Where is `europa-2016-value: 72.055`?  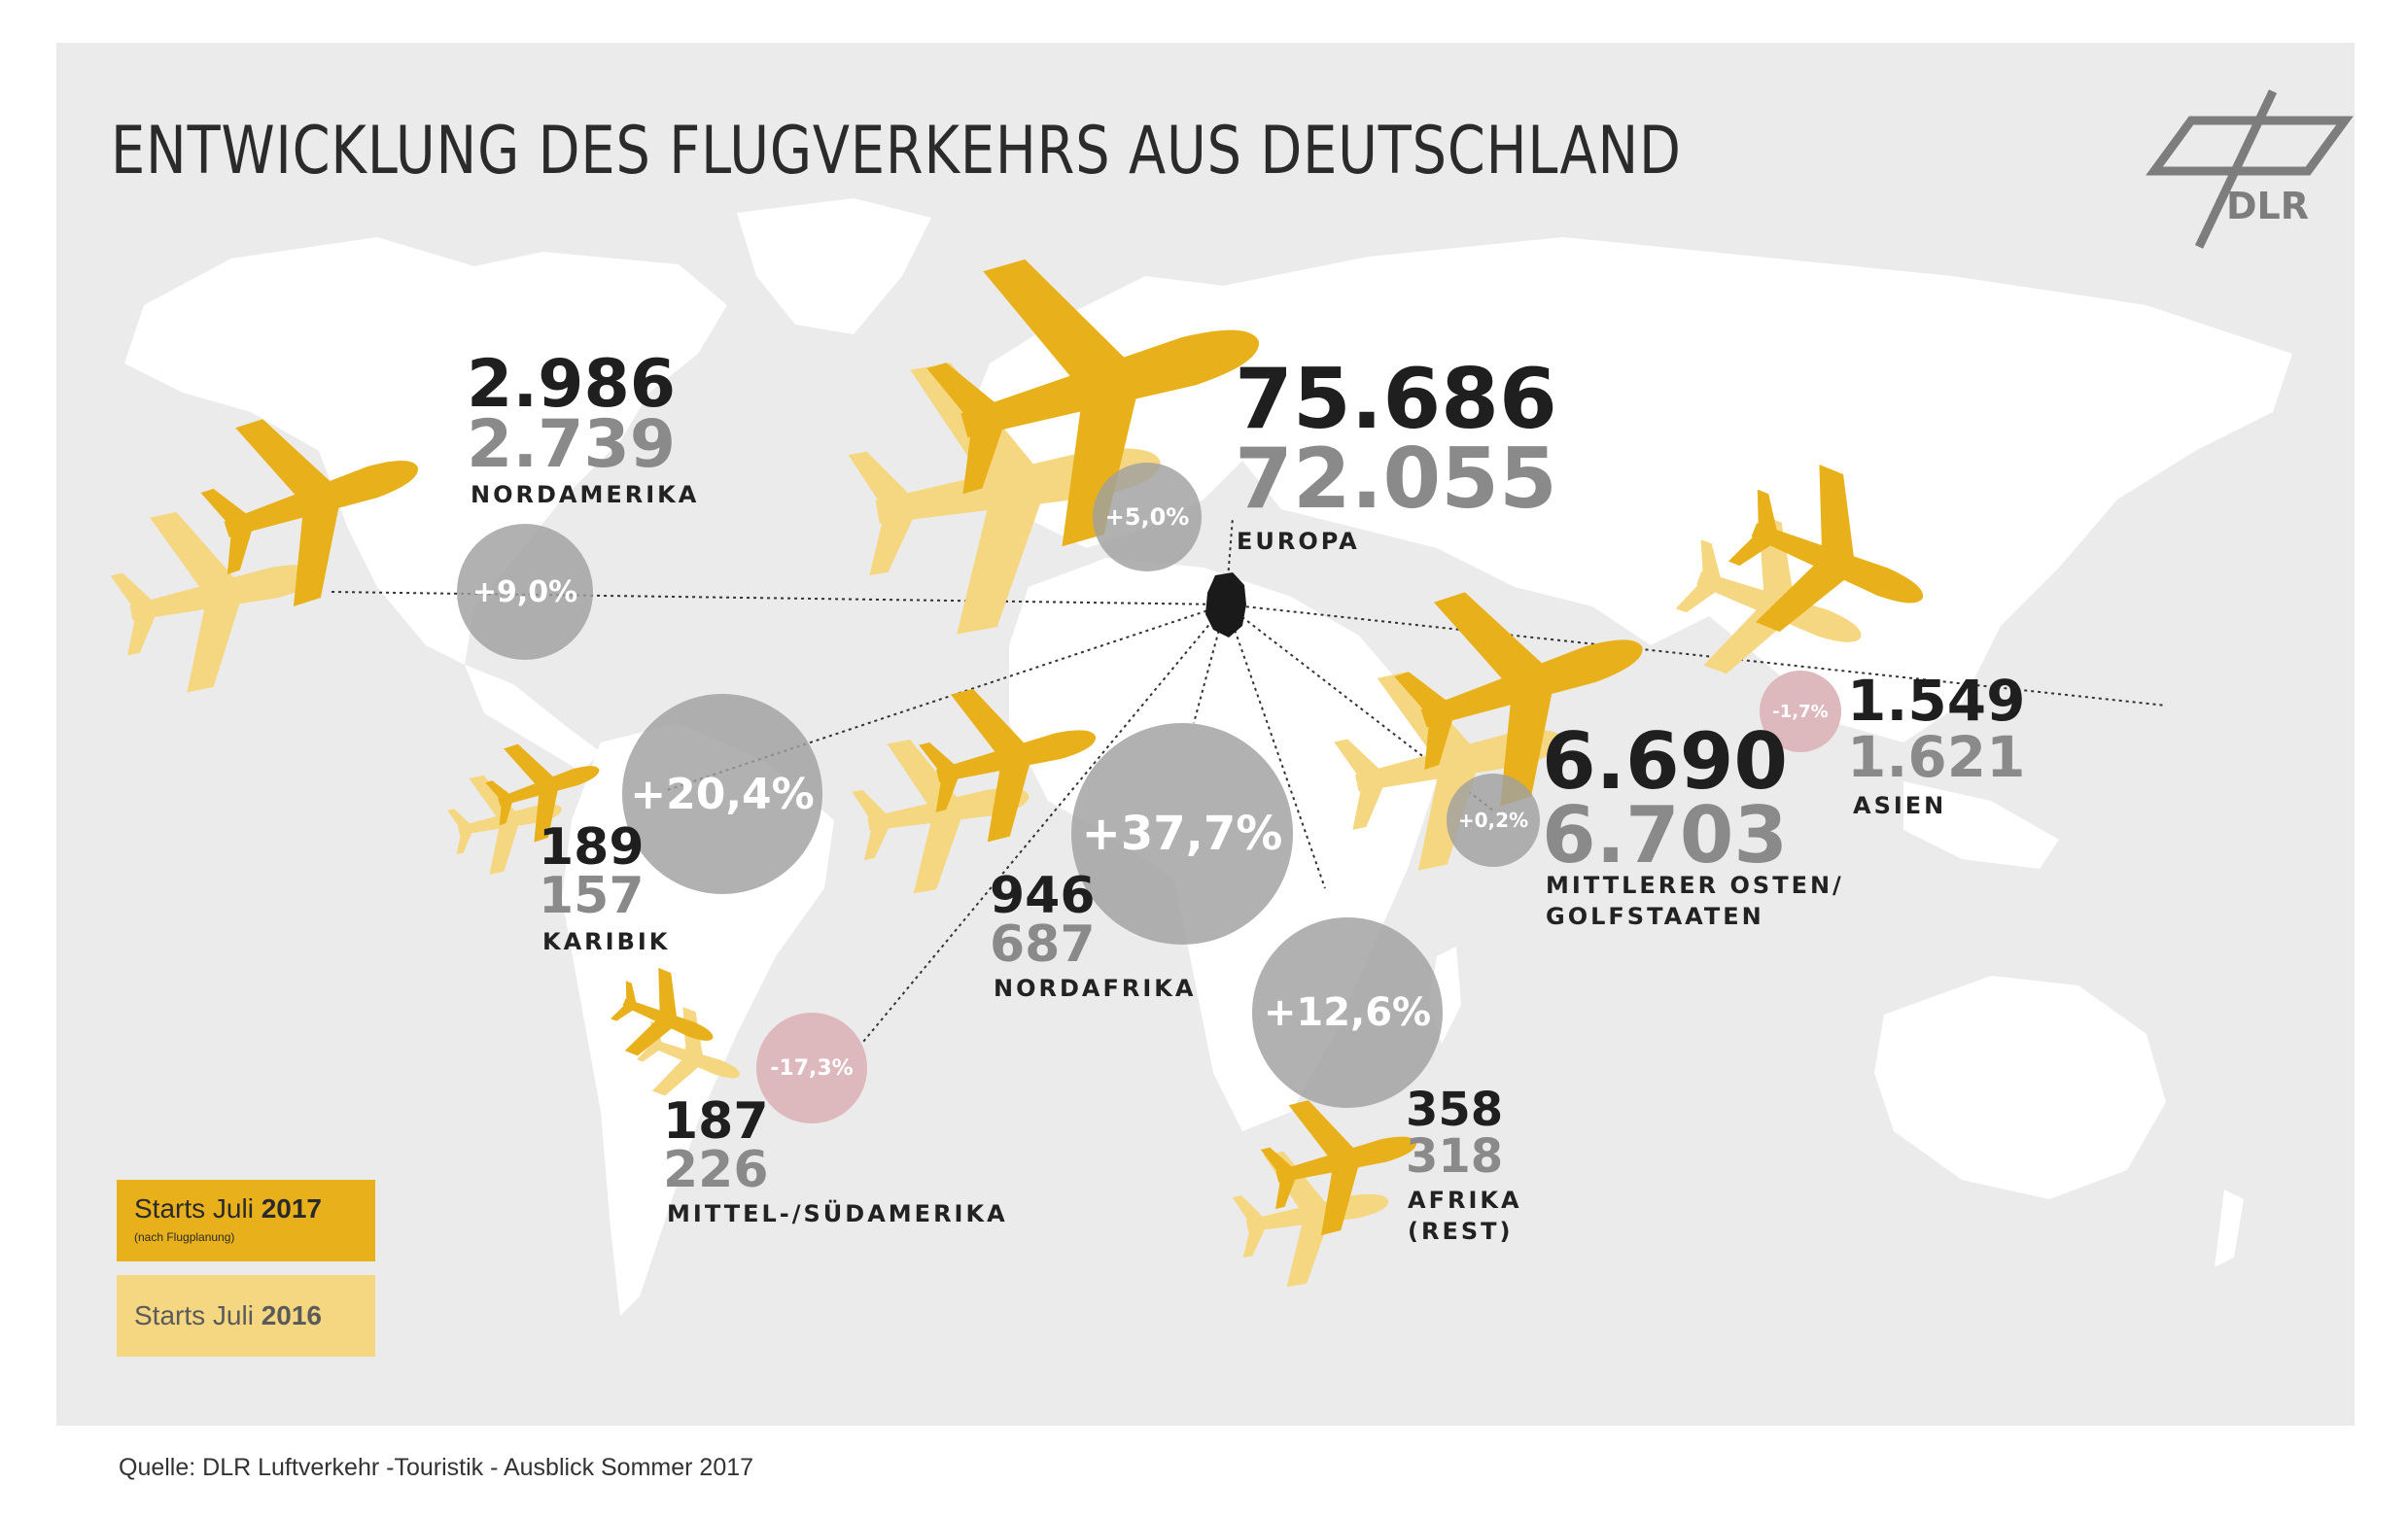 europa-2016-value: 72.055 is located at coordinates (1396, 479).